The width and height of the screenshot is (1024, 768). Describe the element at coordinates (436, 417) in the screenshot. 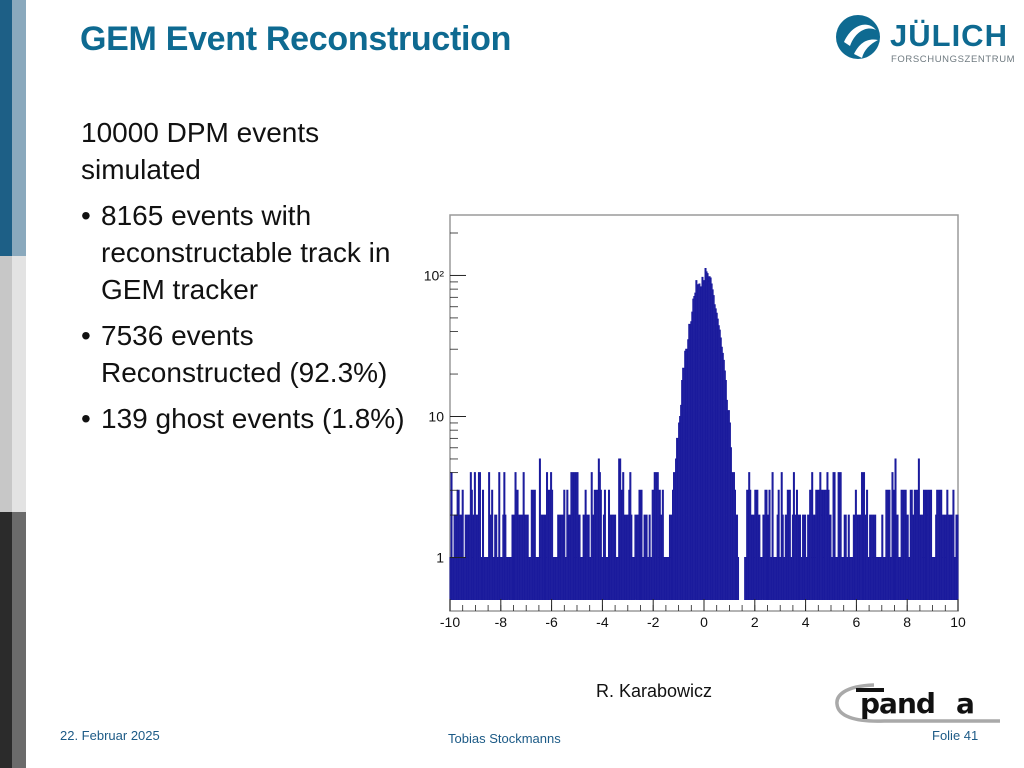

I see `y-tick-label: 10` at that location.